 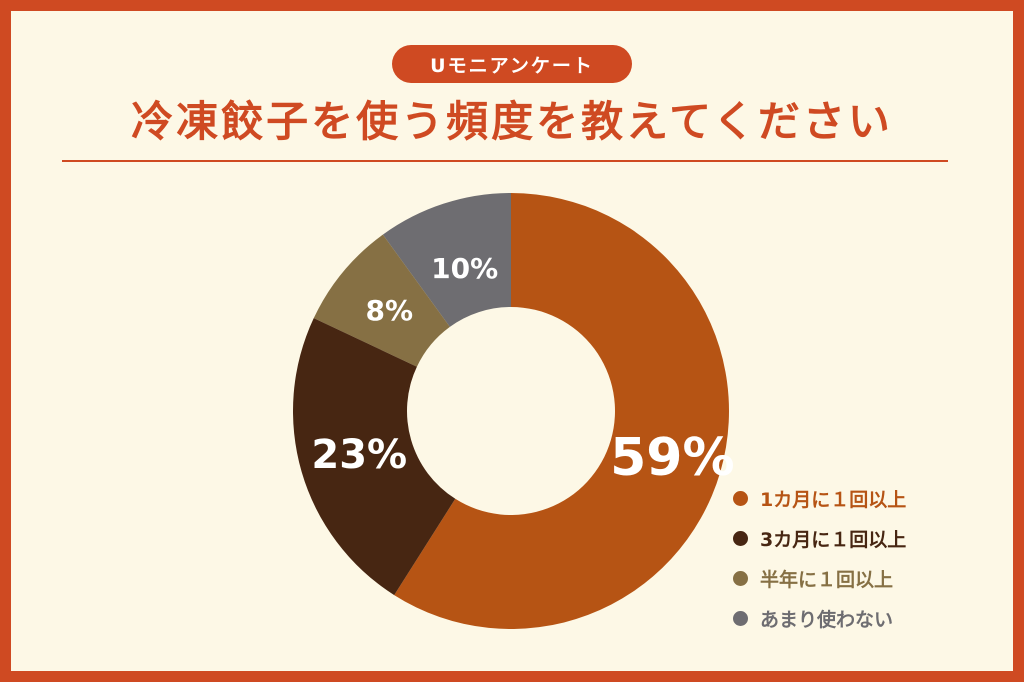 I want to click on slice-percent-label: 8%, so click(x=389, y=310).